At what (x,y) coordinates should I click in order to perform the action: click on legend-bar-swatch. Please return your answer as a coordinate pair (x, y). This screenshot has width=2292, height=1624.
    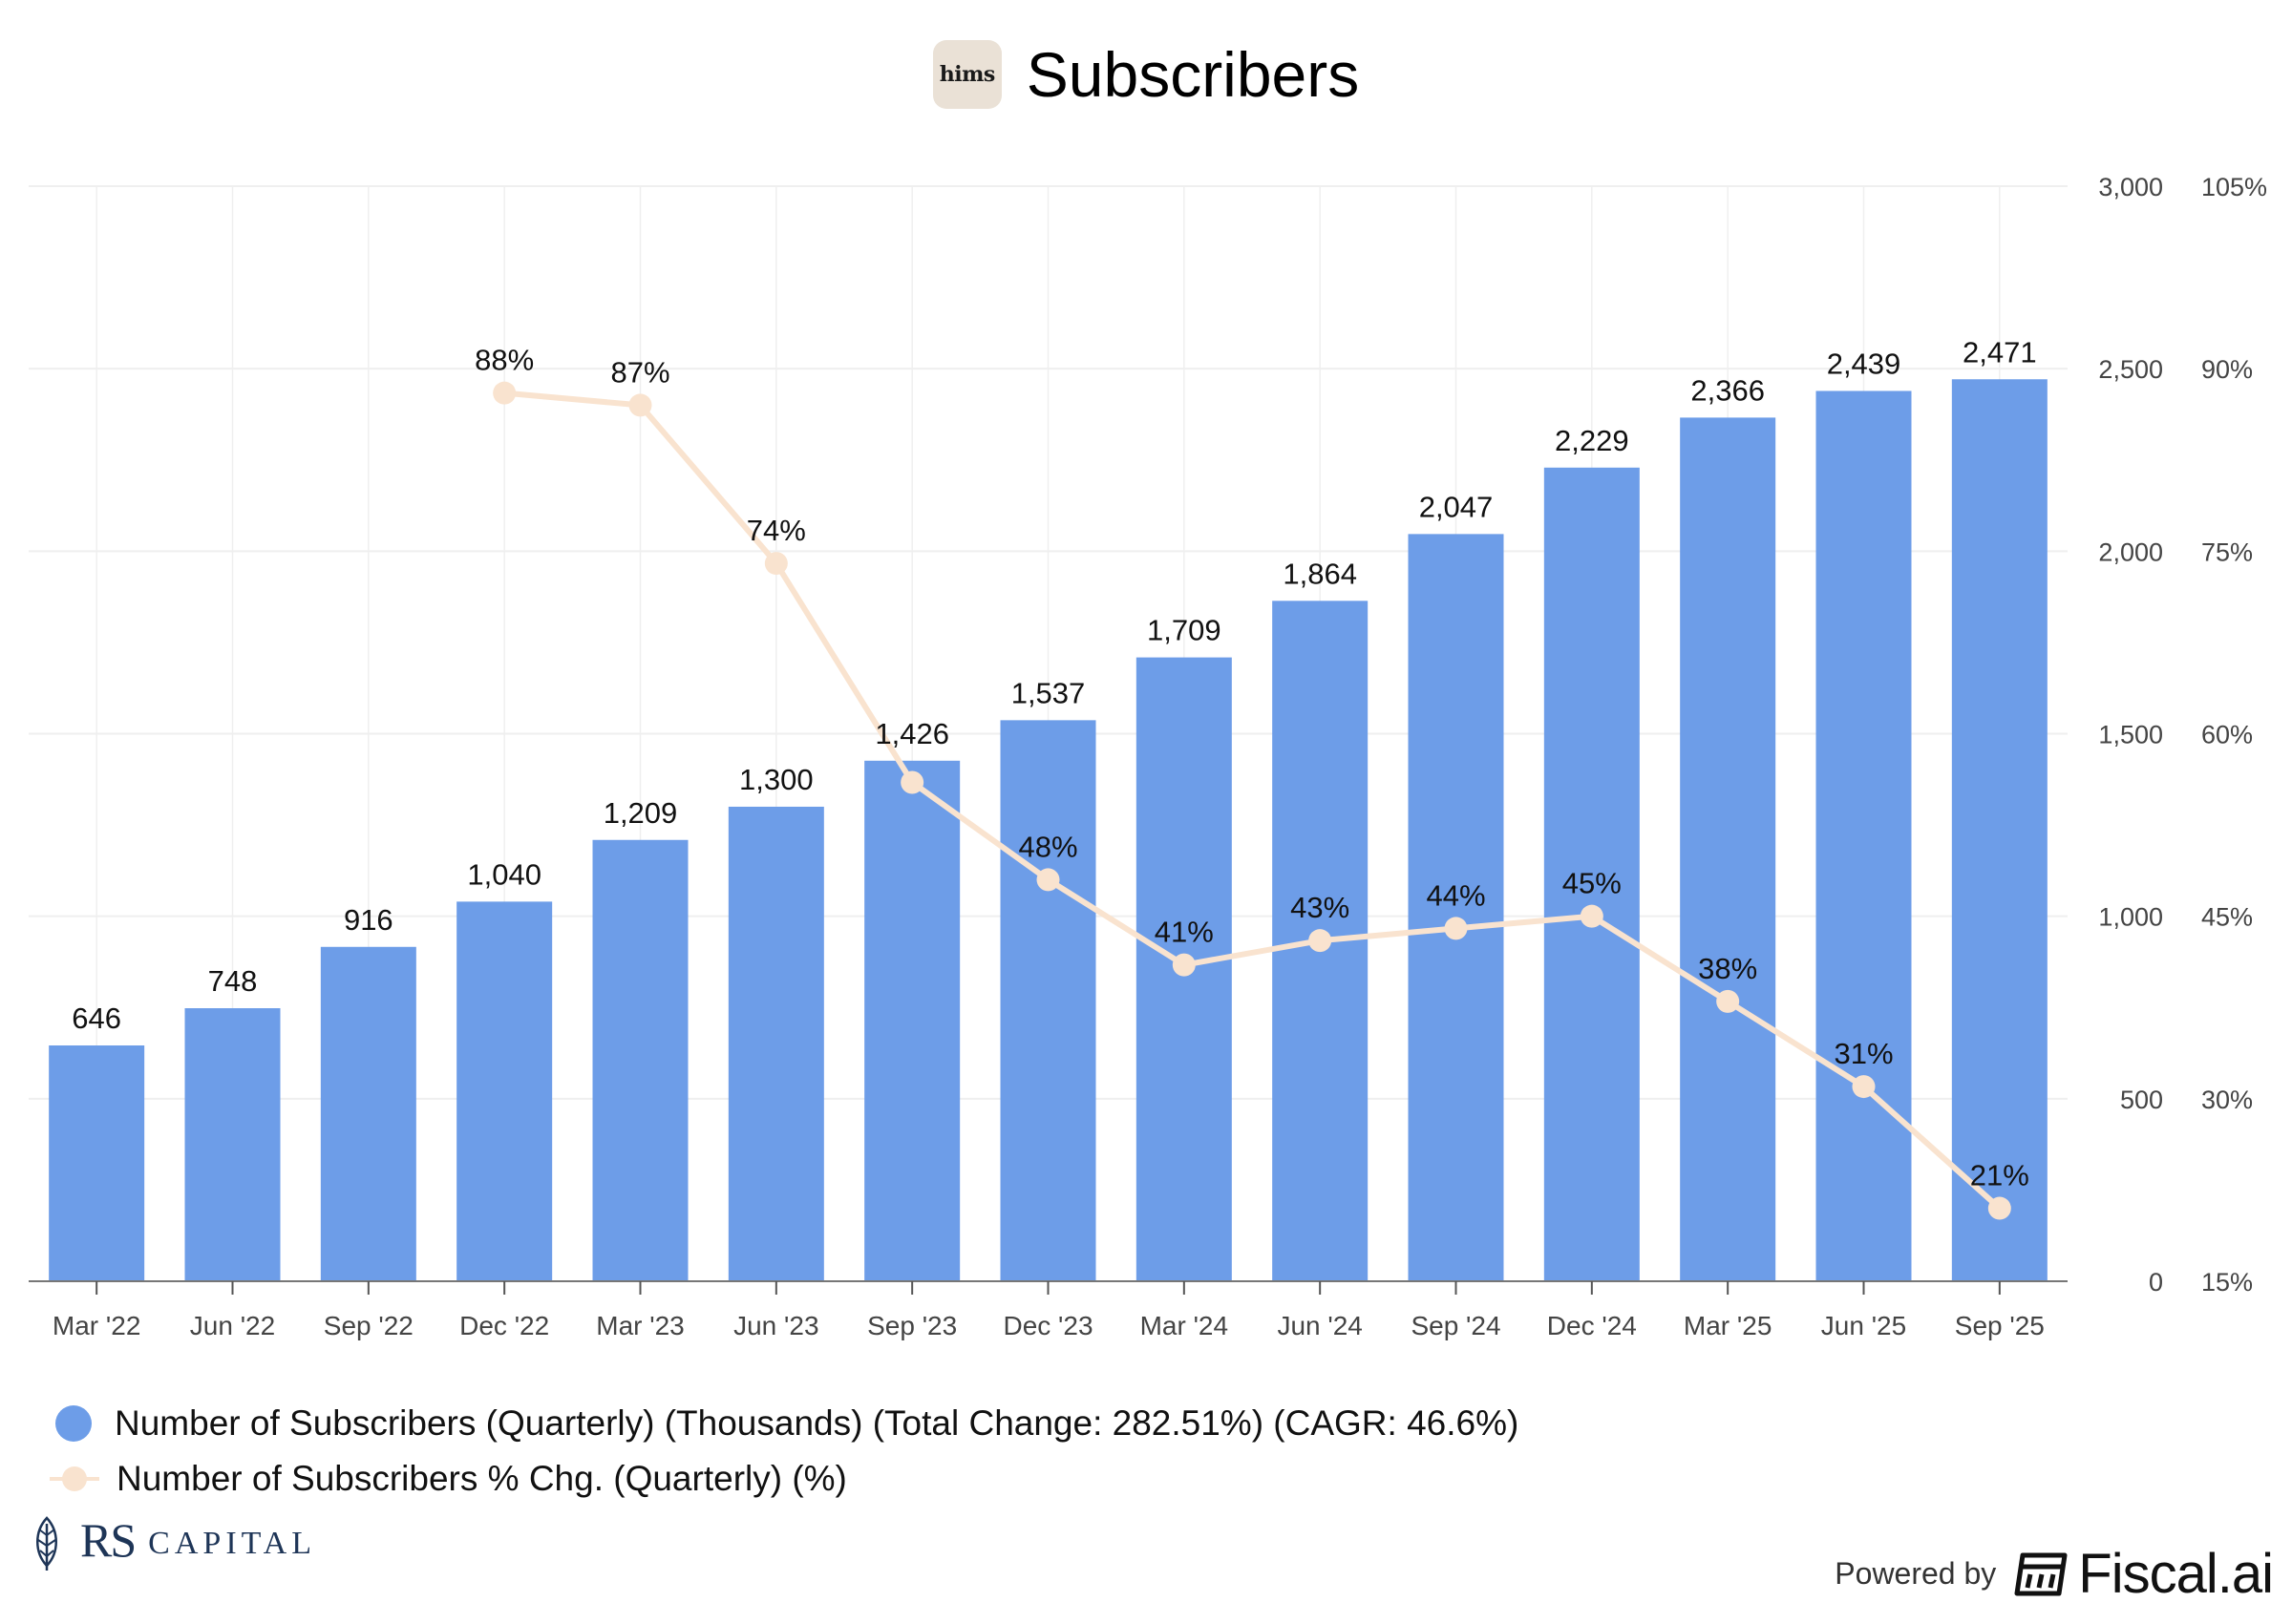
    Looking at the image, I should click on (73, 1423).